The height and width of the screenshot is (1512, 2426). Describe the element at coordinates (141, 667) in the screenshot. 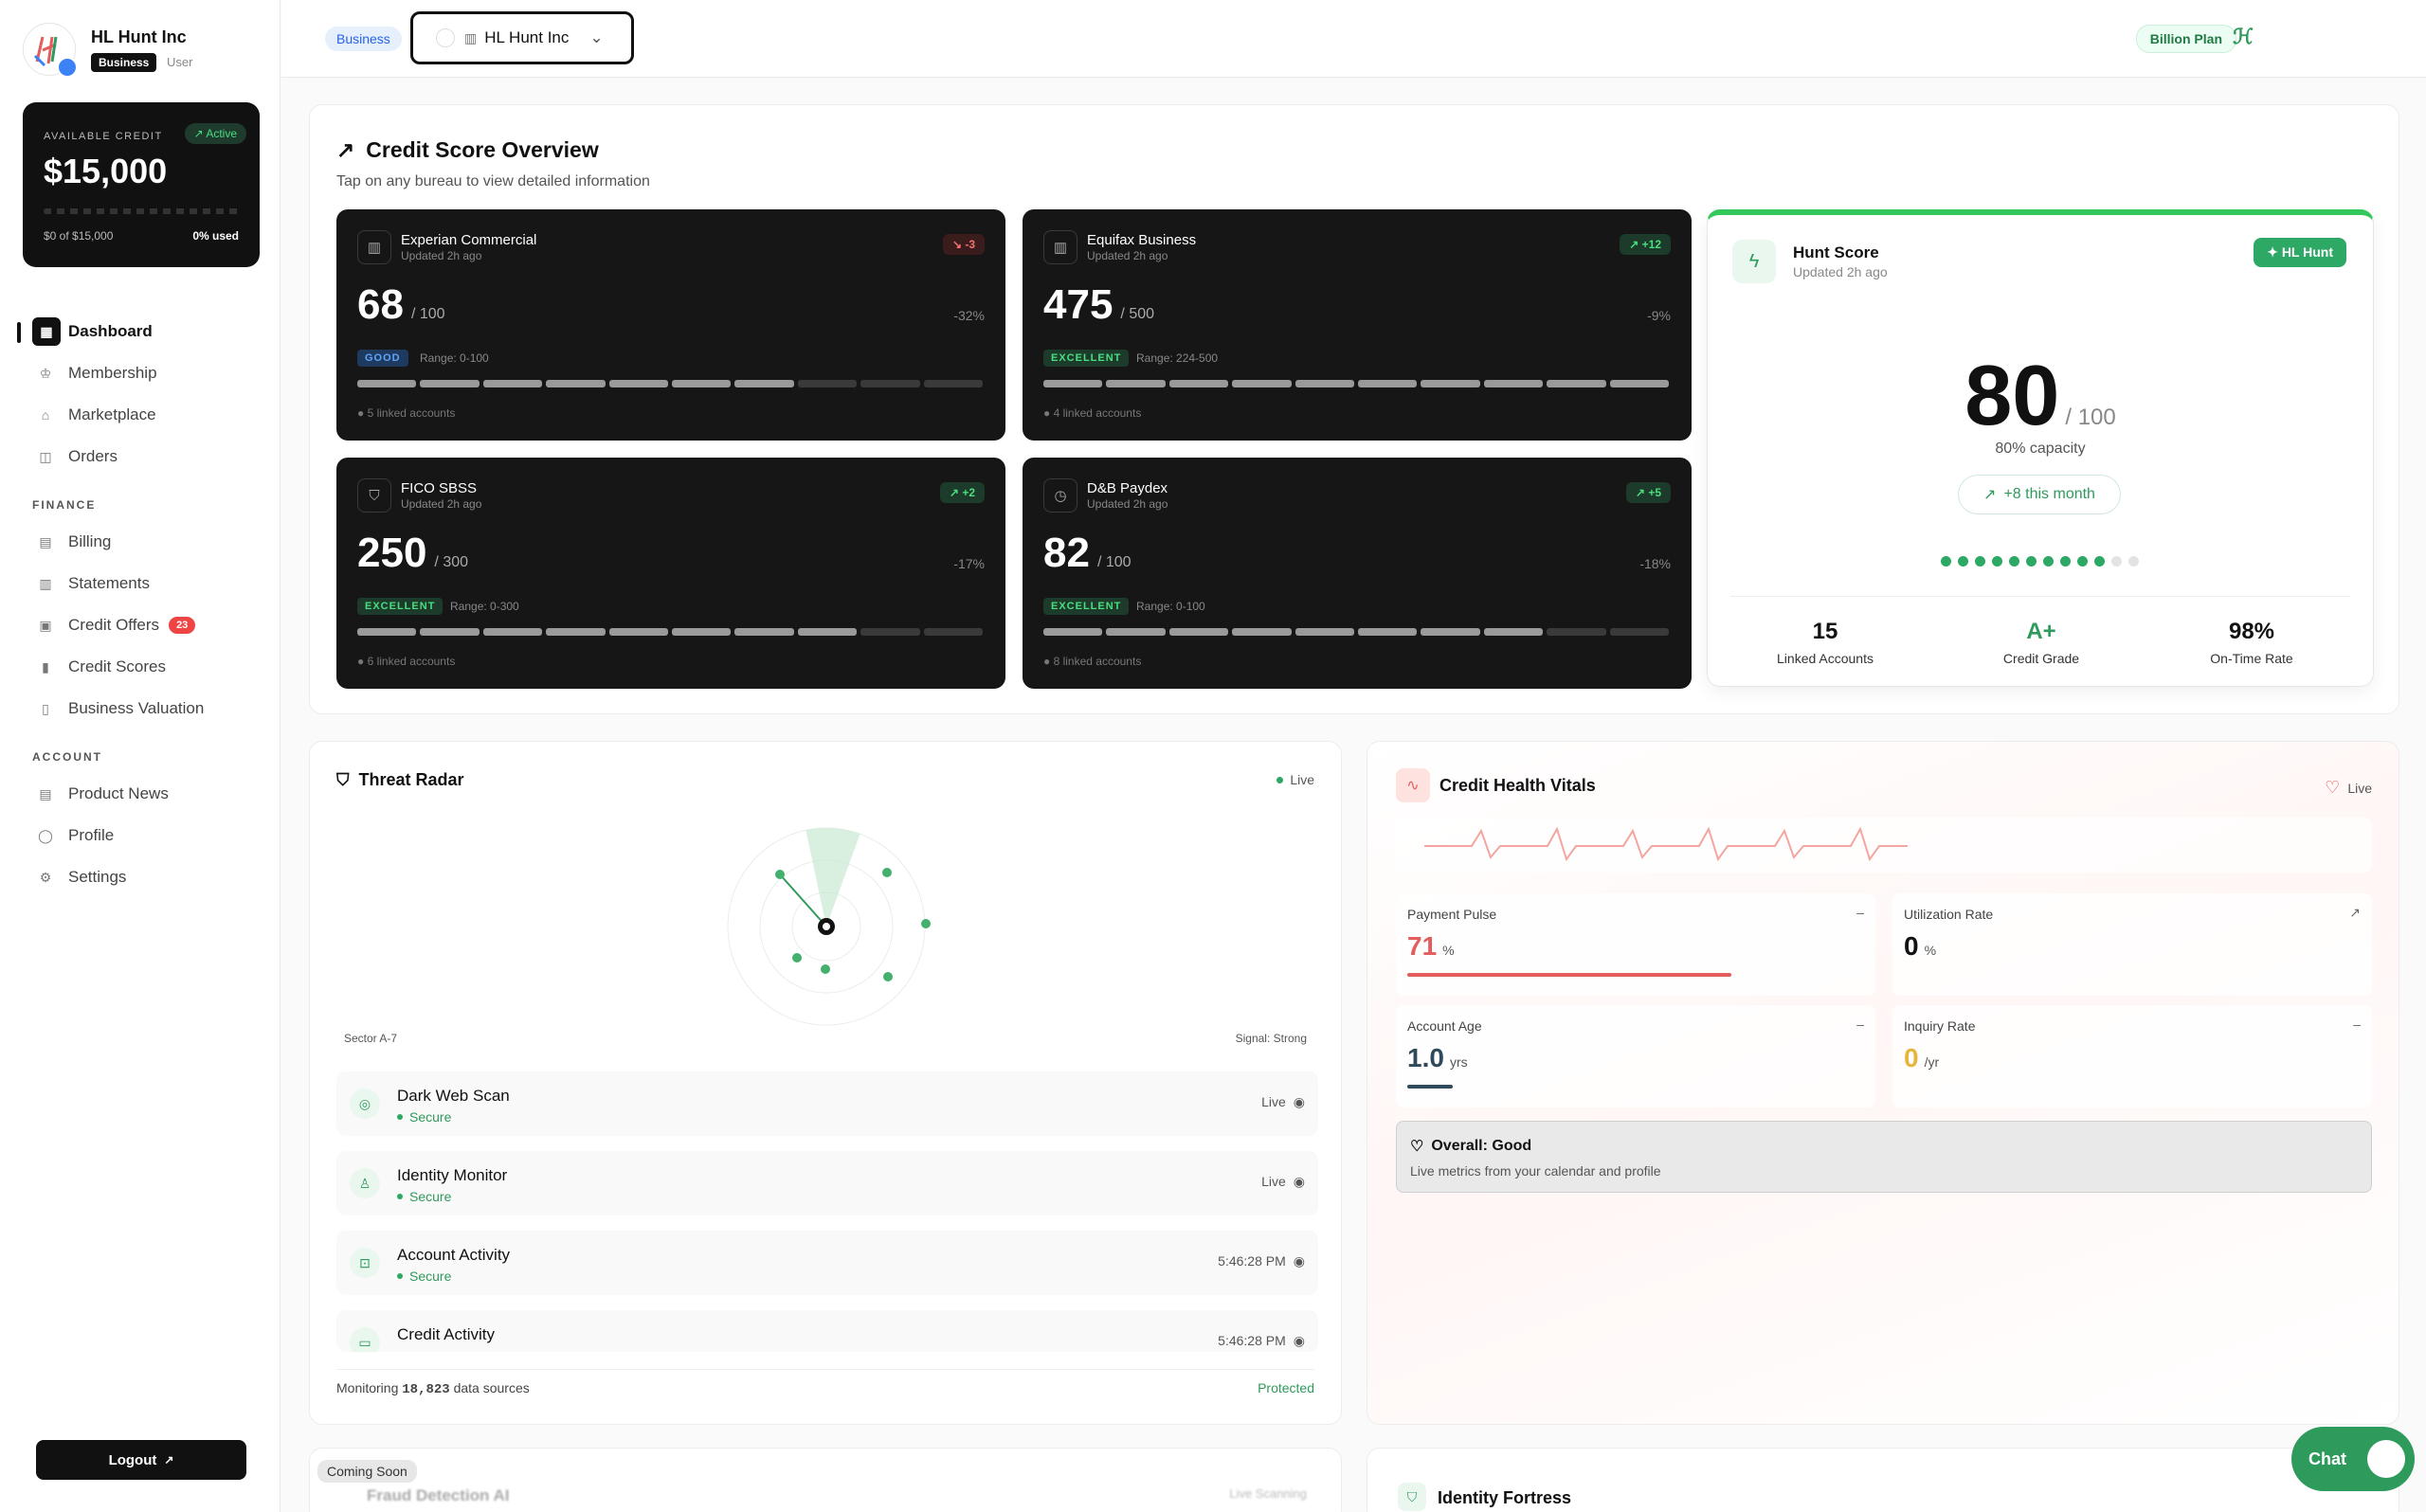

I see `nav-credit-scores: ▮ Credit Scores` at that location.